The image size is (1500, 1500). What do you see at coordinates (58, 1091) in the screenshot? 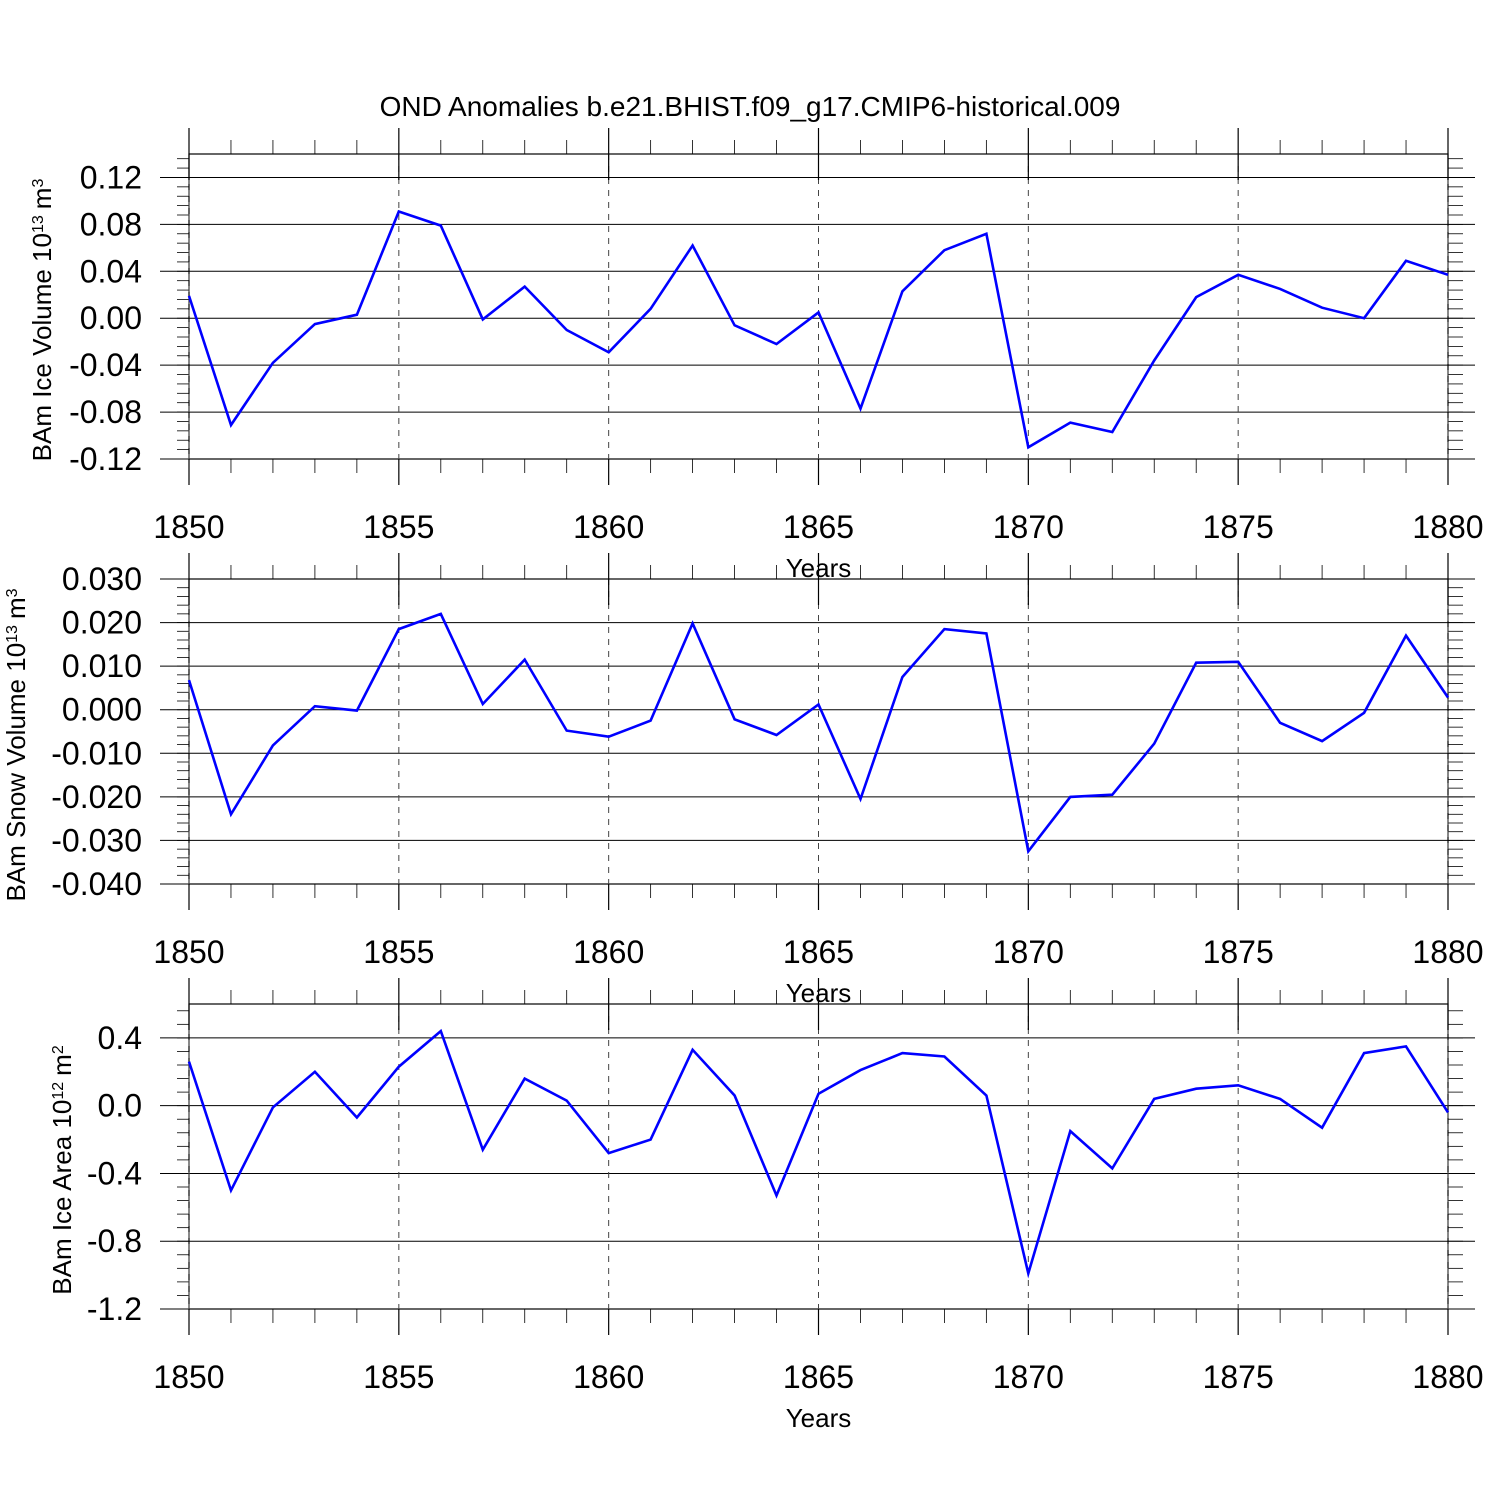
I see `y-axis-label-exp: 12` at bounding box center [58, 1091].